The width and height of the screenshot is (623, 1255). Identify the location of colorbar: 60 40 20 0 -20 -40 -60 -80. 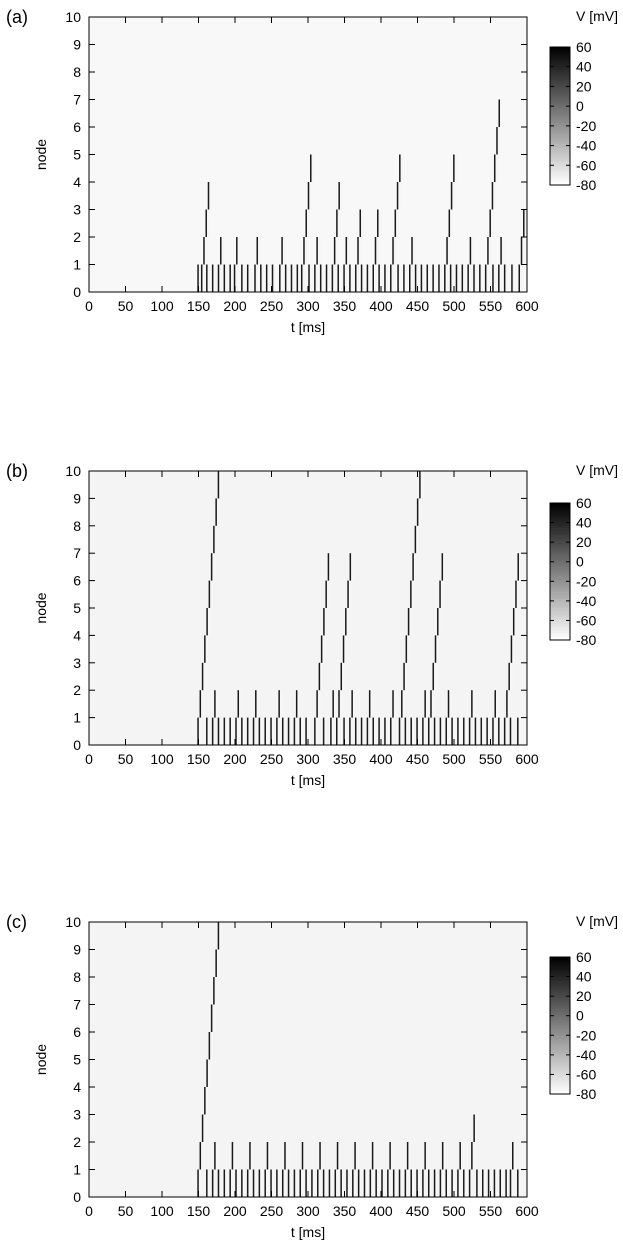
(572, 571).